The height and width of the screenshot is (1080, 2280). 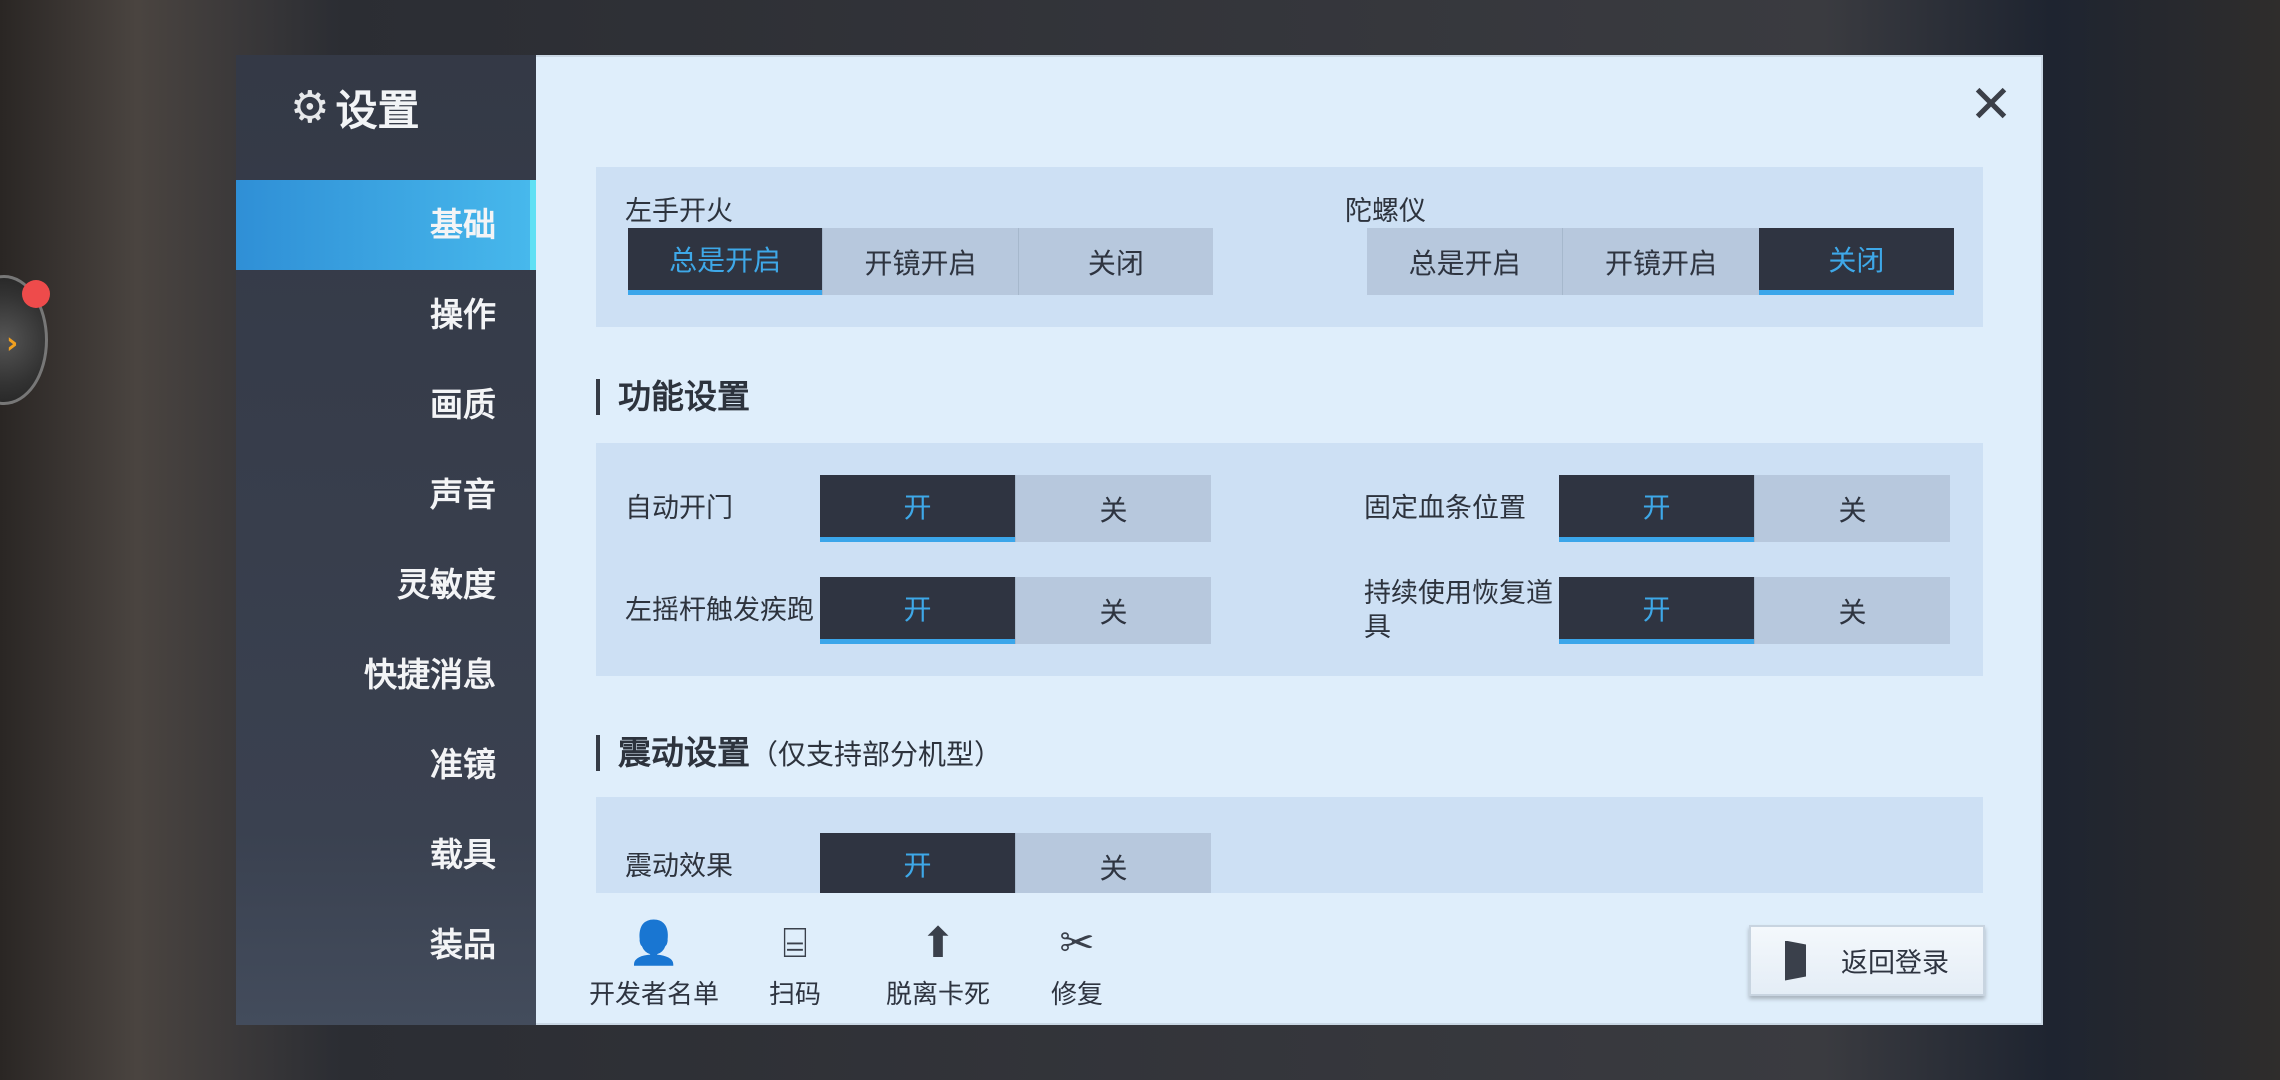 What do you see at coordinates (1795, 960) in the screenshot?
I see `exit-door-icon` at bounding box center [1795, 960].